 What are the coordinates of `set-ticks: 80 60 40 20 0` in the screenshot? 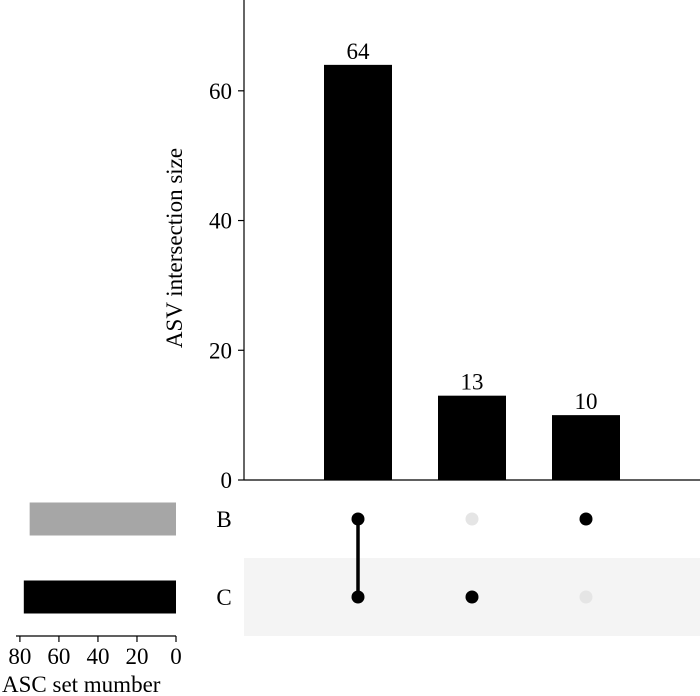 It's located at (95, 652).